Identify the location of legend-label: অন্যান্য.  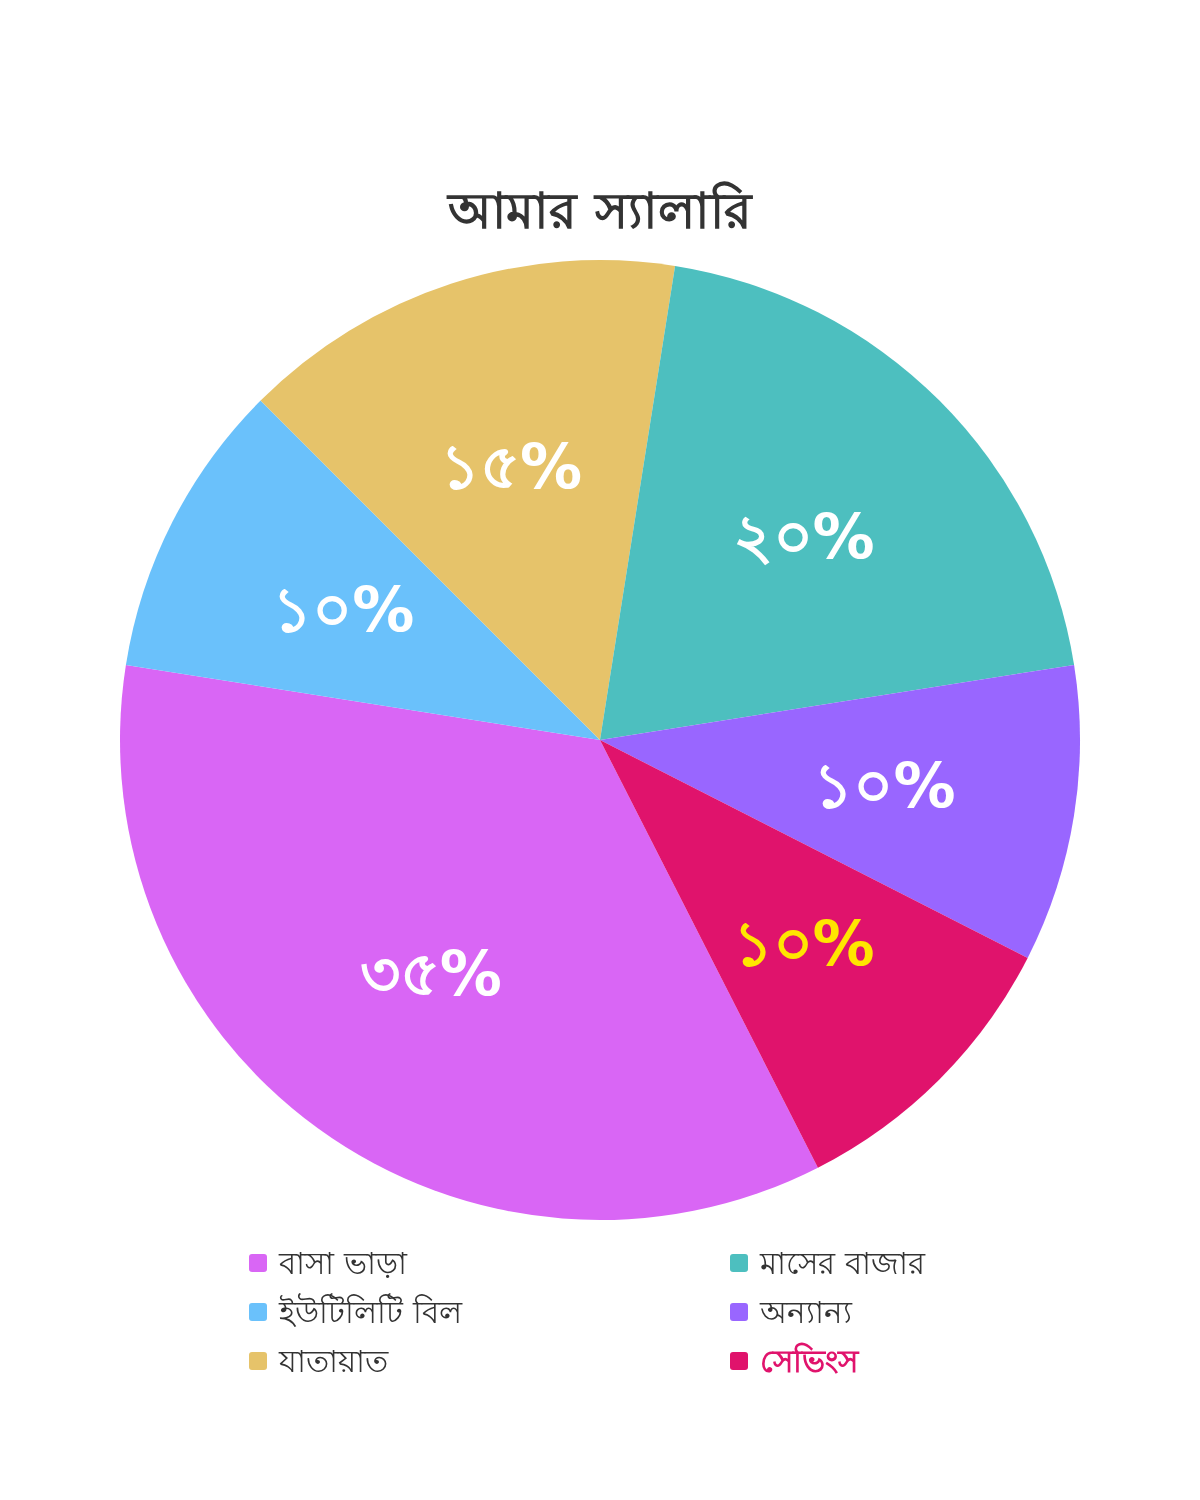
(806, 1311).